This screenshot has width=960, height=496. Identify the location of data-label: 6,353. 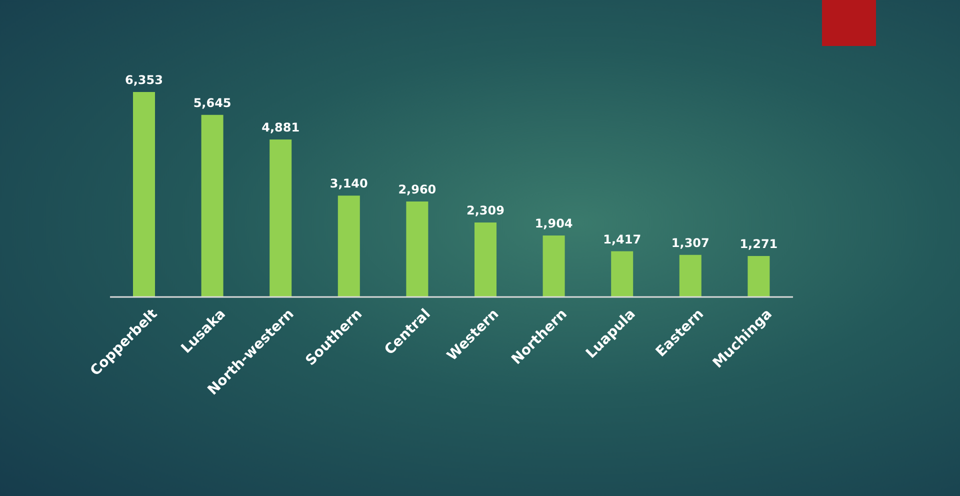
(144, 80).